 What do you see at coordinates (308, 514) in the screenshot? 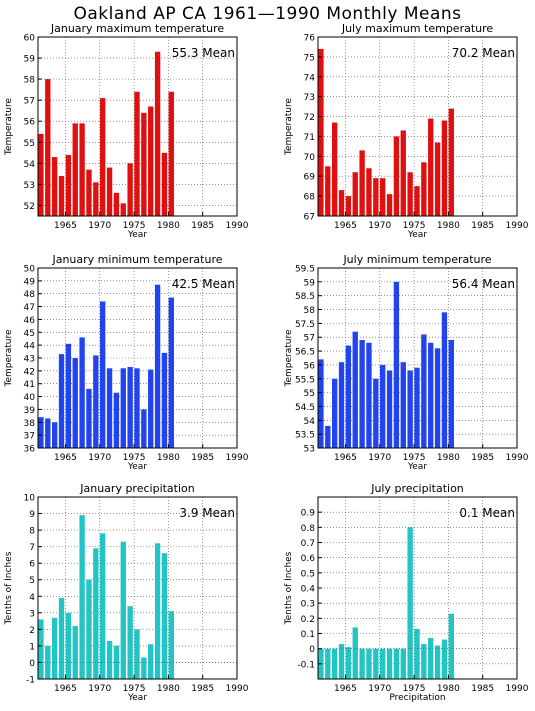
I see `y-tick-label: 0.9` at bounding box center [308, 514].